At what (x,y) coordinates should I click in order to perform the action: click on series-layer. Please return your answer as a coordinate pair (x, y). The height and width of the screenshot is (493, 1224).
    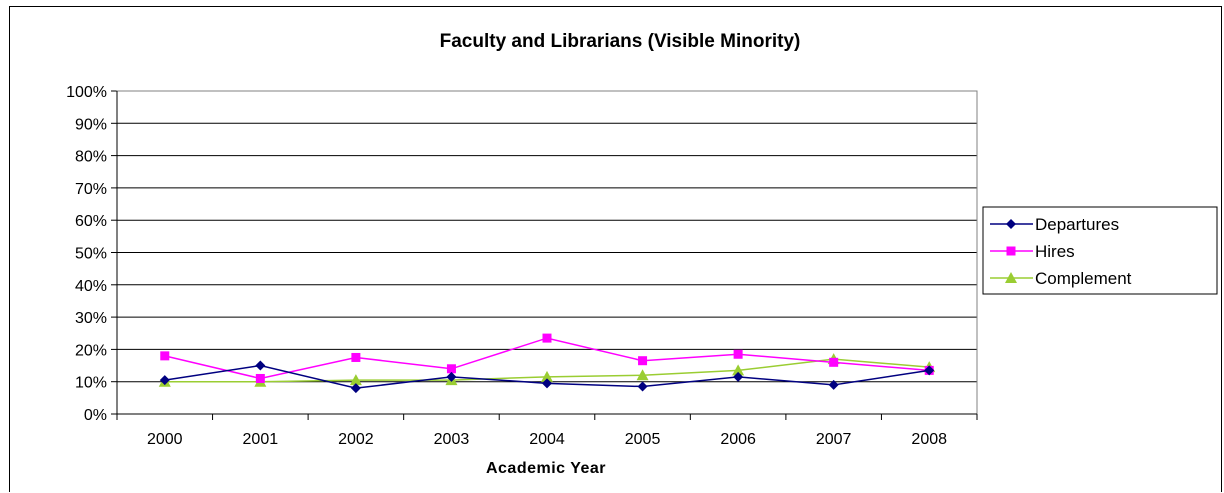
    Looking at the image, I should click on (547, 363).